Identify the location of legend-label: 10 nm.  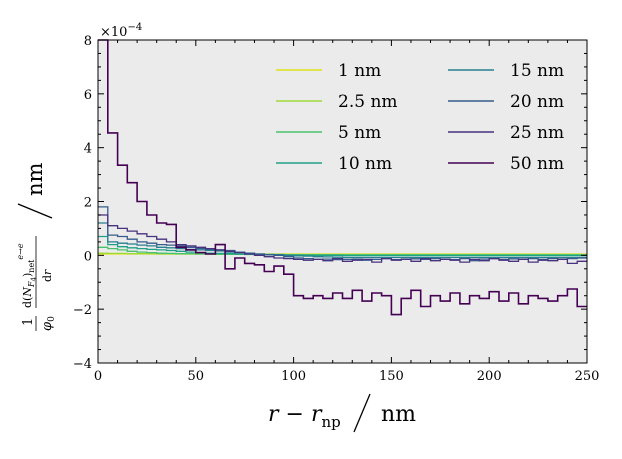
(365, 164).